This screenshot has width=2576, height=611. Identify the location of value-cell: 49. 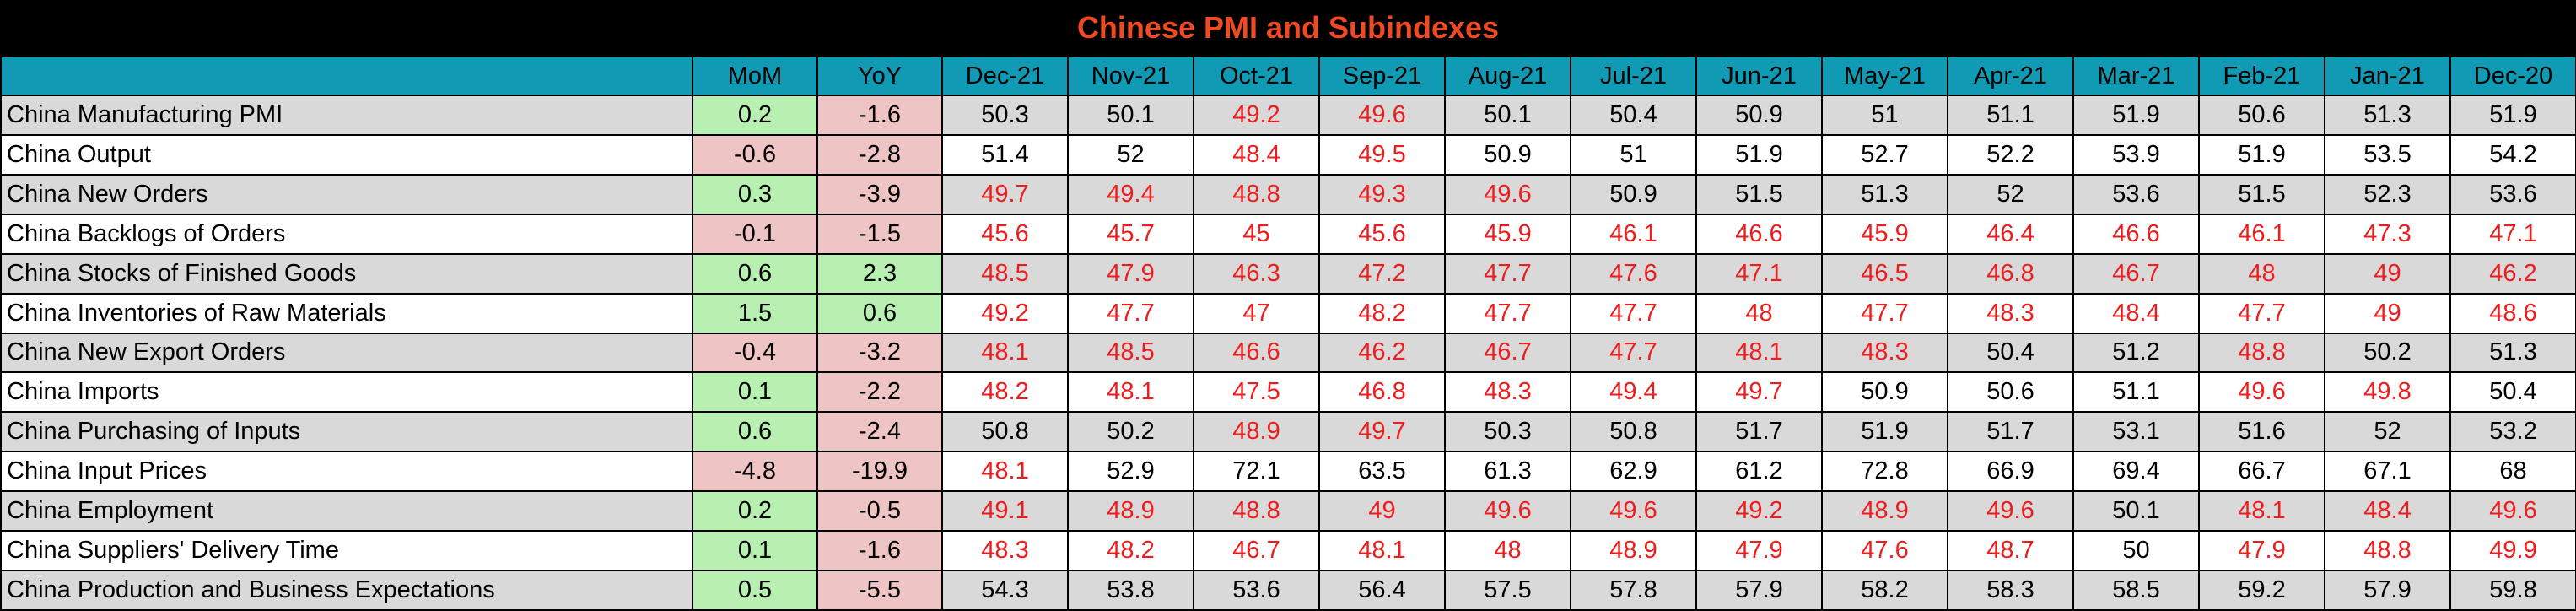
(1382, 511).